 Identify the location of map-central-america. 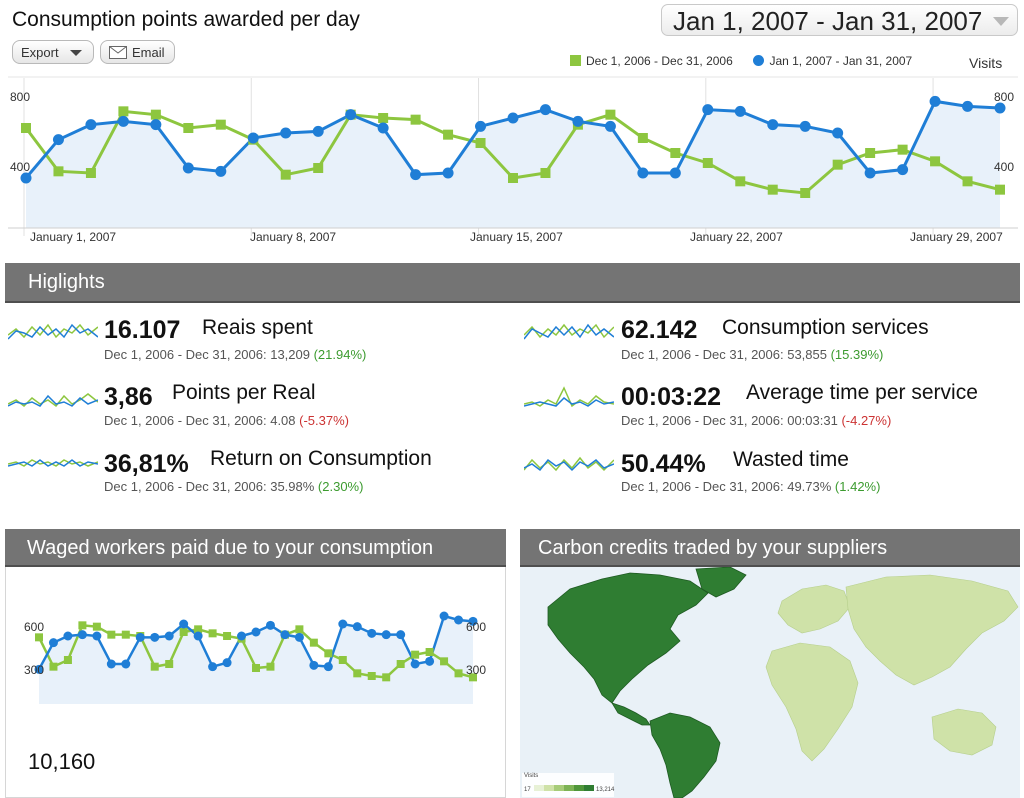
(631, 714).